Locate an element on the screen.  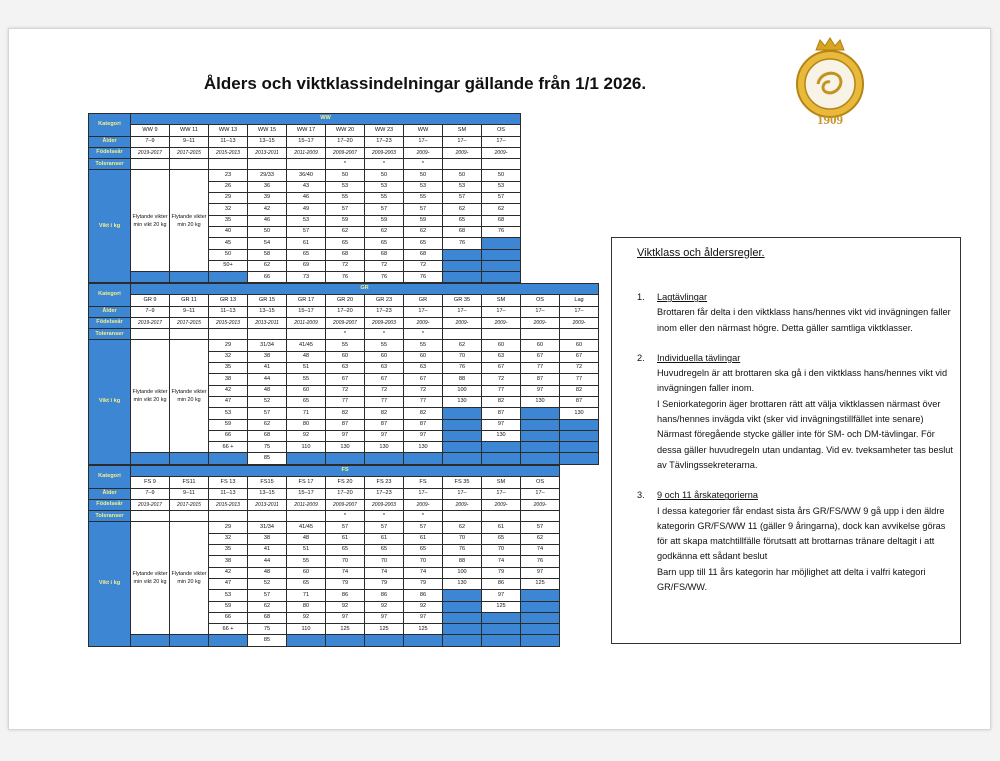
weight-class: 46 is located at coordinates (267, 220).